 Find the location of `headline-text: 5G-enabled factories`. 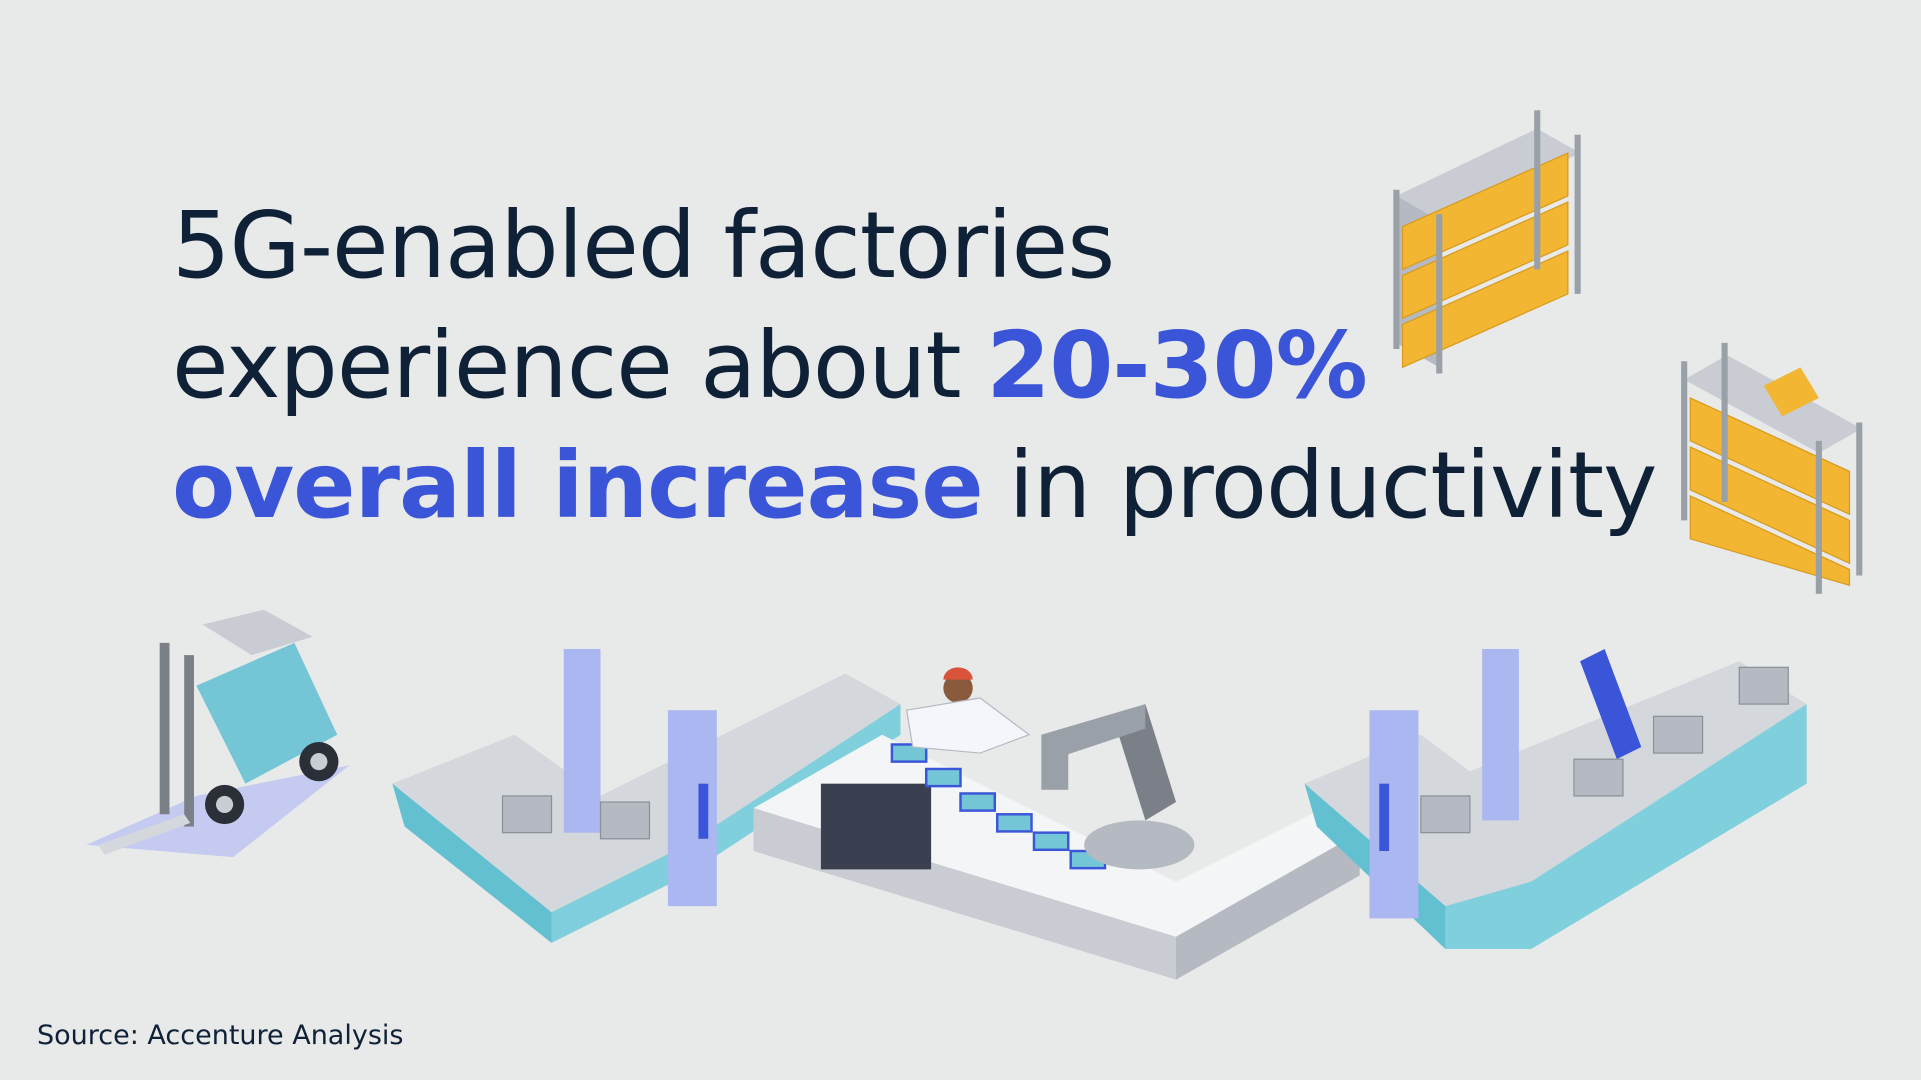

headline-text: 5G-enabled factories is located at coordinates (643, 245).